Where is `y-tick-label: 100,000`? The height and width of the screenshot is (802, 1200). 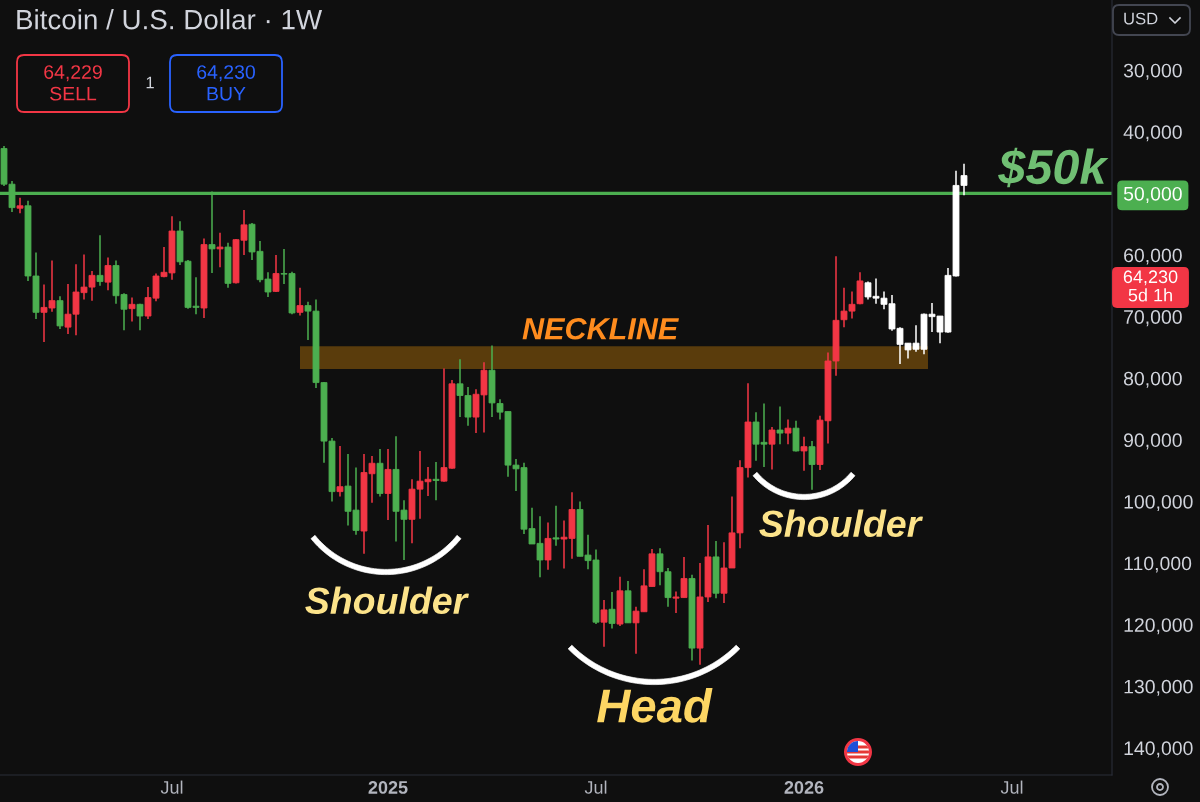
y-tick-label: 100,000 is located at coordinates (1158, 502).